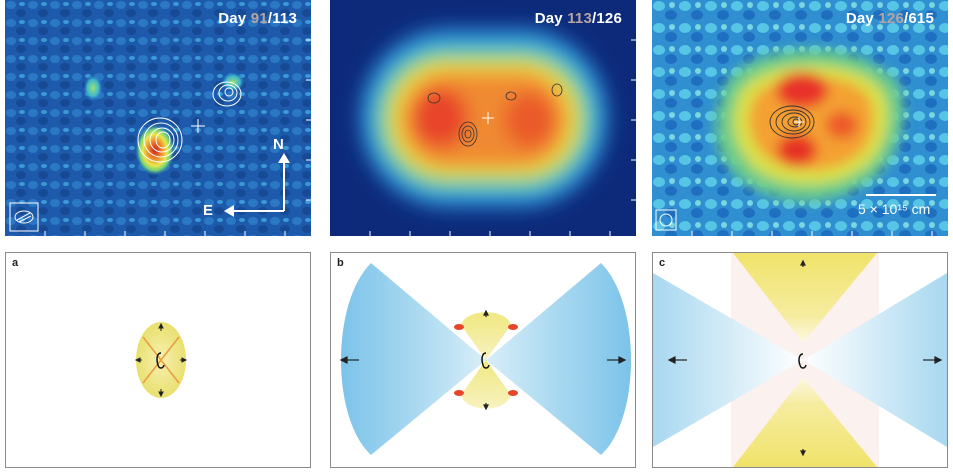 This screenshot has width=953, height=472. Describe the element at coordinates (257, 185) in the screenshot. I see `compass-arrows-icon` at that location.